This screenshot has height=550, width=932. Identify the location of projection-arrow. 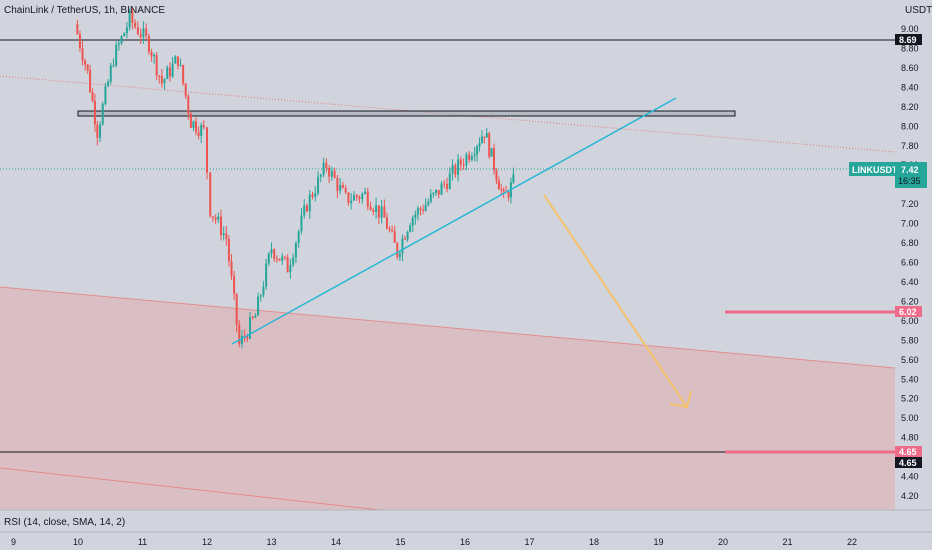
(617, 301).